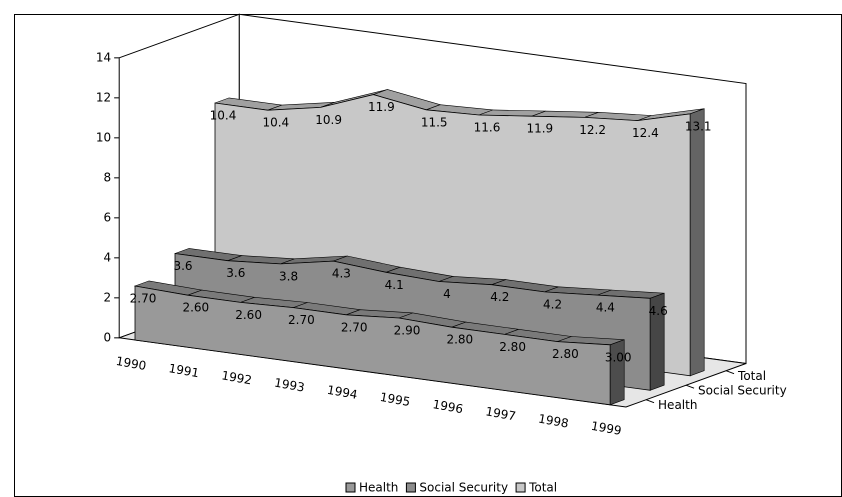 Image resolution: width=842 pixels, height=497 pixels. Describe the element at coordinates (108, 257) in the screenshot. I see `y-tick-label: 4` at that location.